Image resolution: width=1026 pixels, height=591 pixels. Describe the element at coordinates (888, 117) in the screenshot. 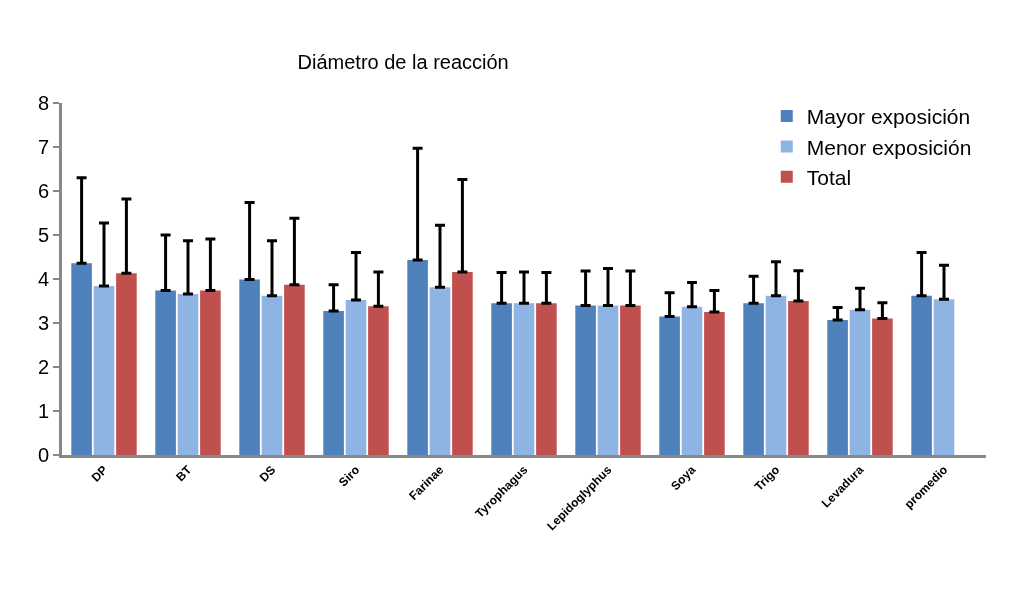

I see `legend-label: Mayor exposición` at that location.